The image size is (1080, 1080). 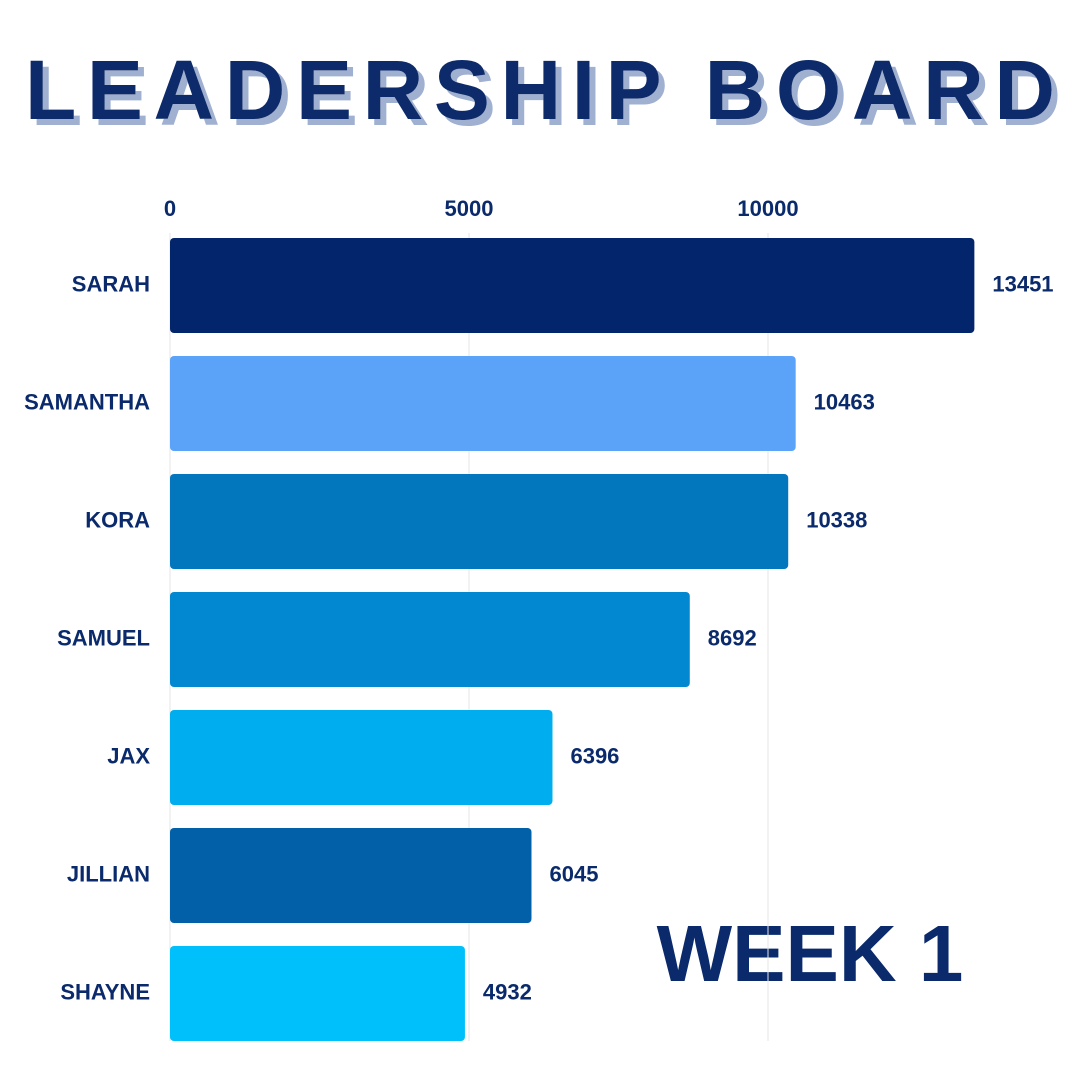 What do you see at coordinates (810, 953) in the screenshot?
I see `annotation: WEEK 1` at bounding box center [810, 953].